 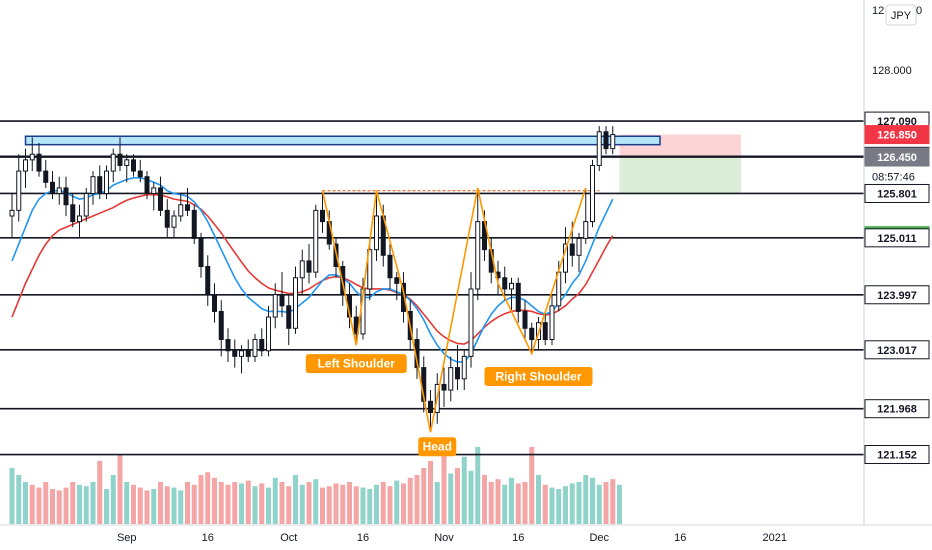 I want to click on head-and-shoulders-pattern, so click(x=454, y=310).